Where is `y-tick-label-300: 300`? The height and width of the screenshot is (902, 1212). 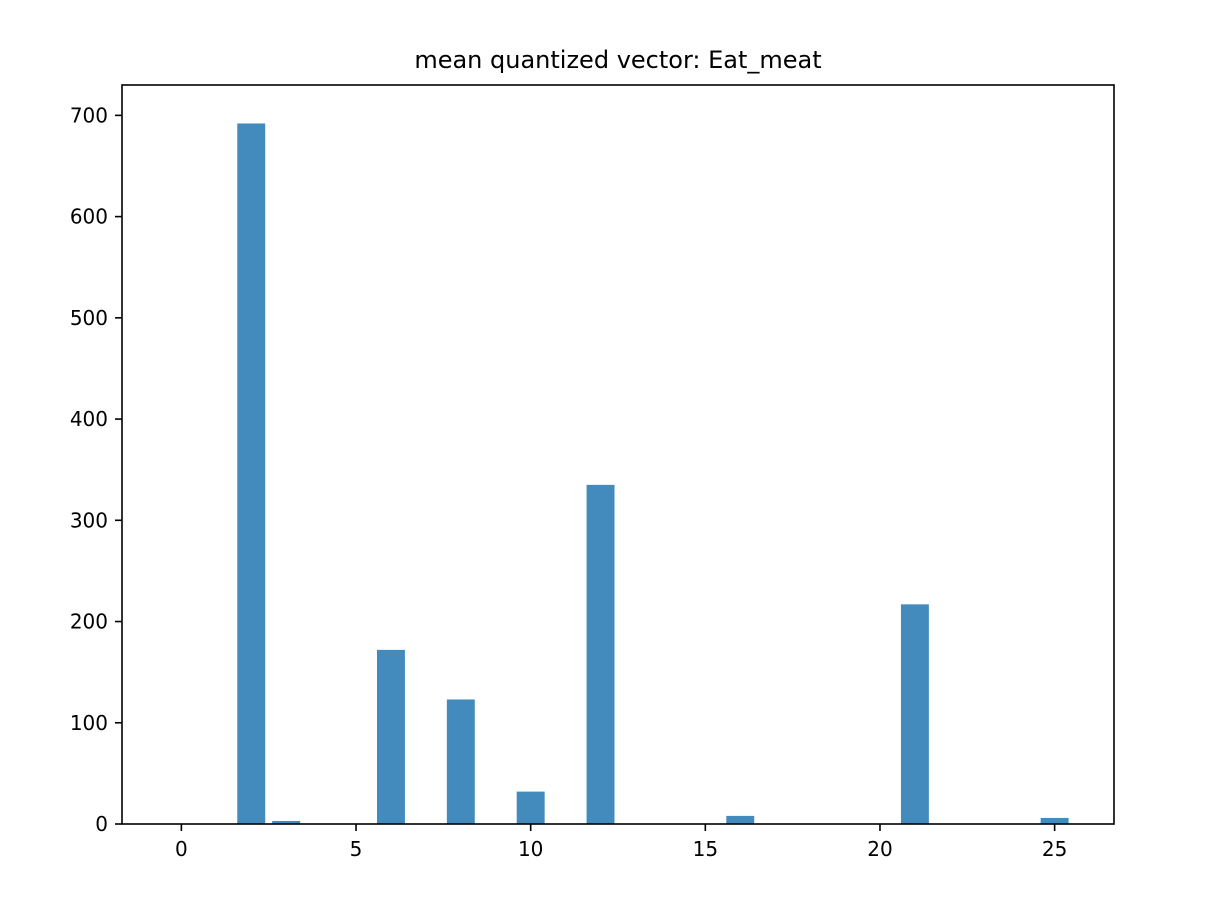
y-tick-label-300: 300 is located at coordinates (89, 520).